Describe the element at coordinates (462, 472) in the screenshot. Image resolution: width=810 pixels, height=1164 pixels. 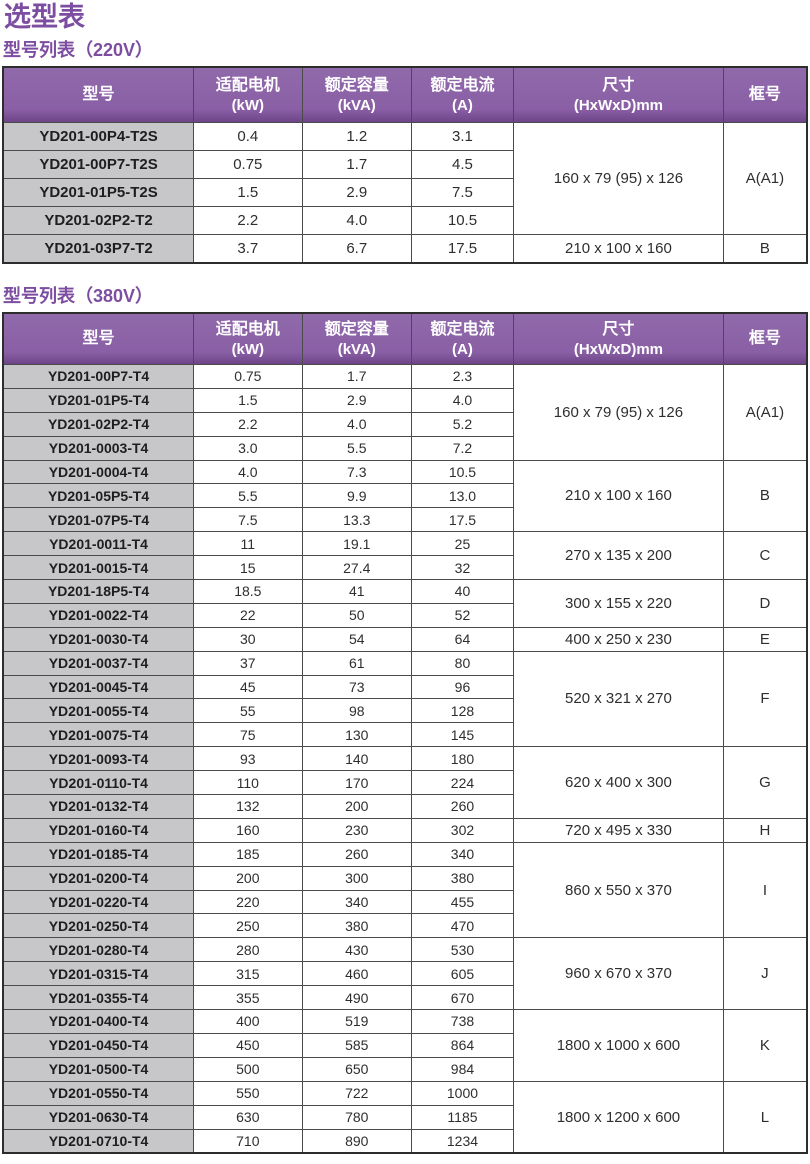
I see `amp-cell: 10.5` at that location.